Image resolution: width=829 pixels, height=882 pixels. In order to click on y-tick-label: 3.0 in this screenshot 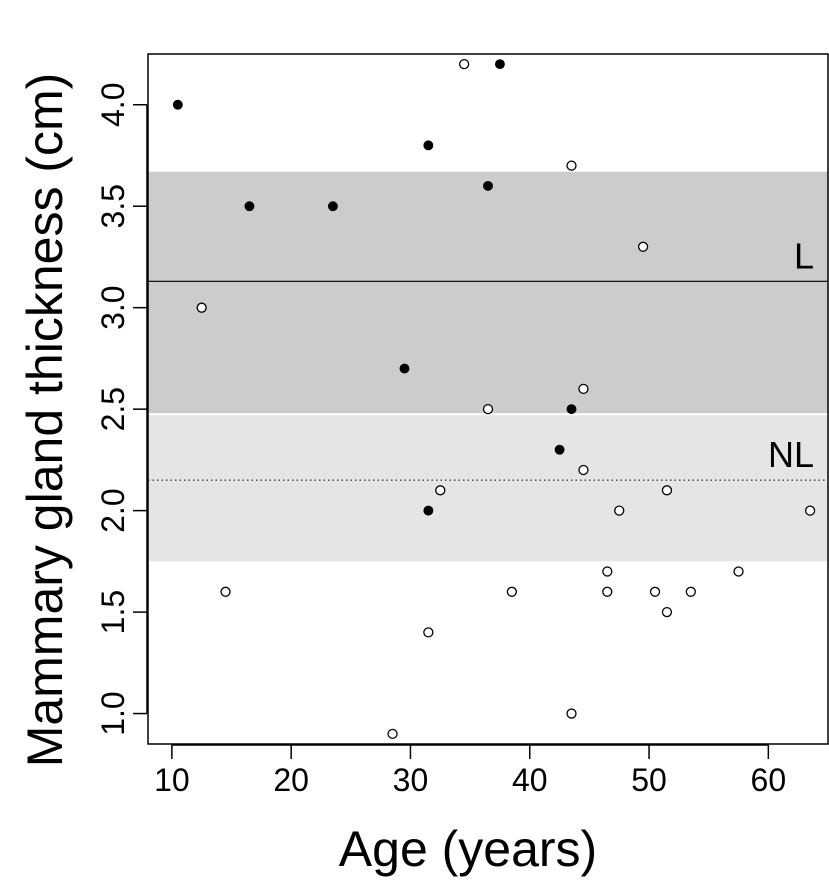, I will do `click(113, 307)`.